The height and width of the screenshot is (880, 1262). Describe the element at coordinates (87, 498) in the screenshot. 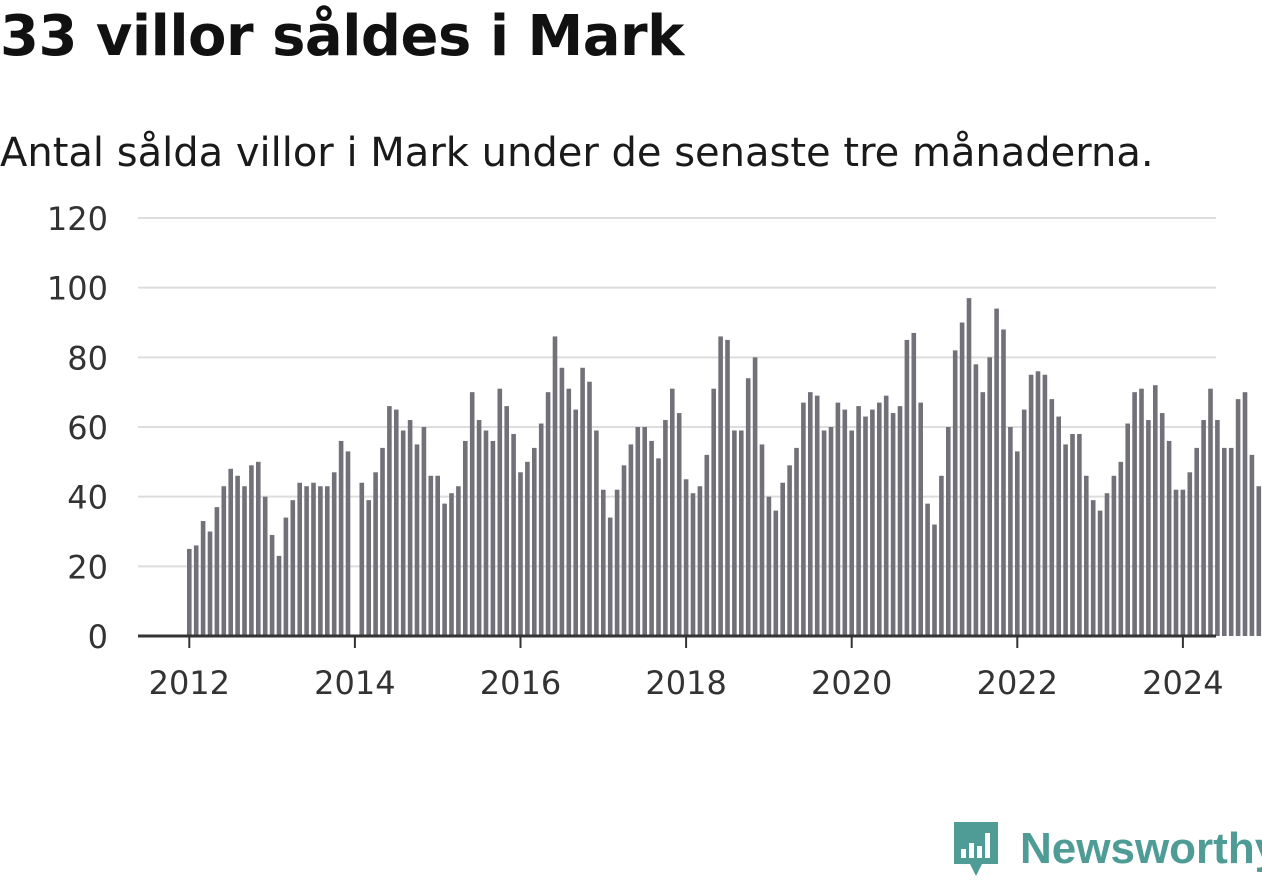

I see `y-tick-label: 40` at that location.